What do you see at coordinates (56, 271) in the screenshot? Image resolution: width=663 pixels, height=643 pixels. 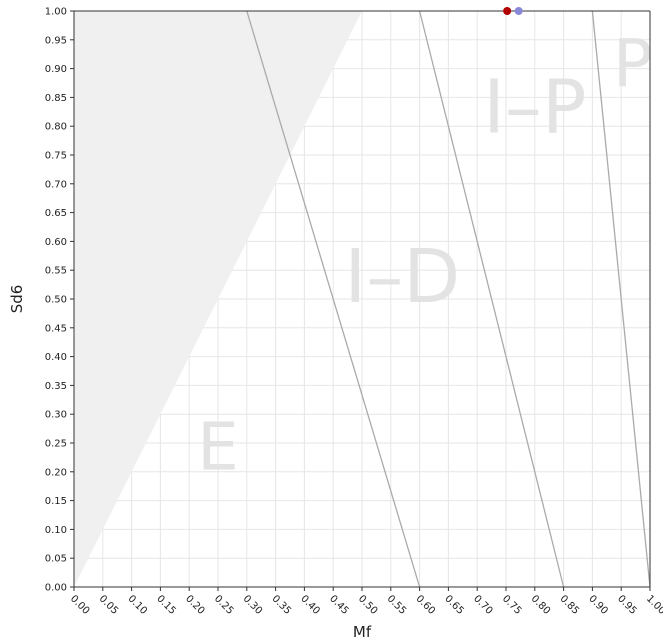 I see `y-tick-label: 0.55` at bounding box center [56, 271].